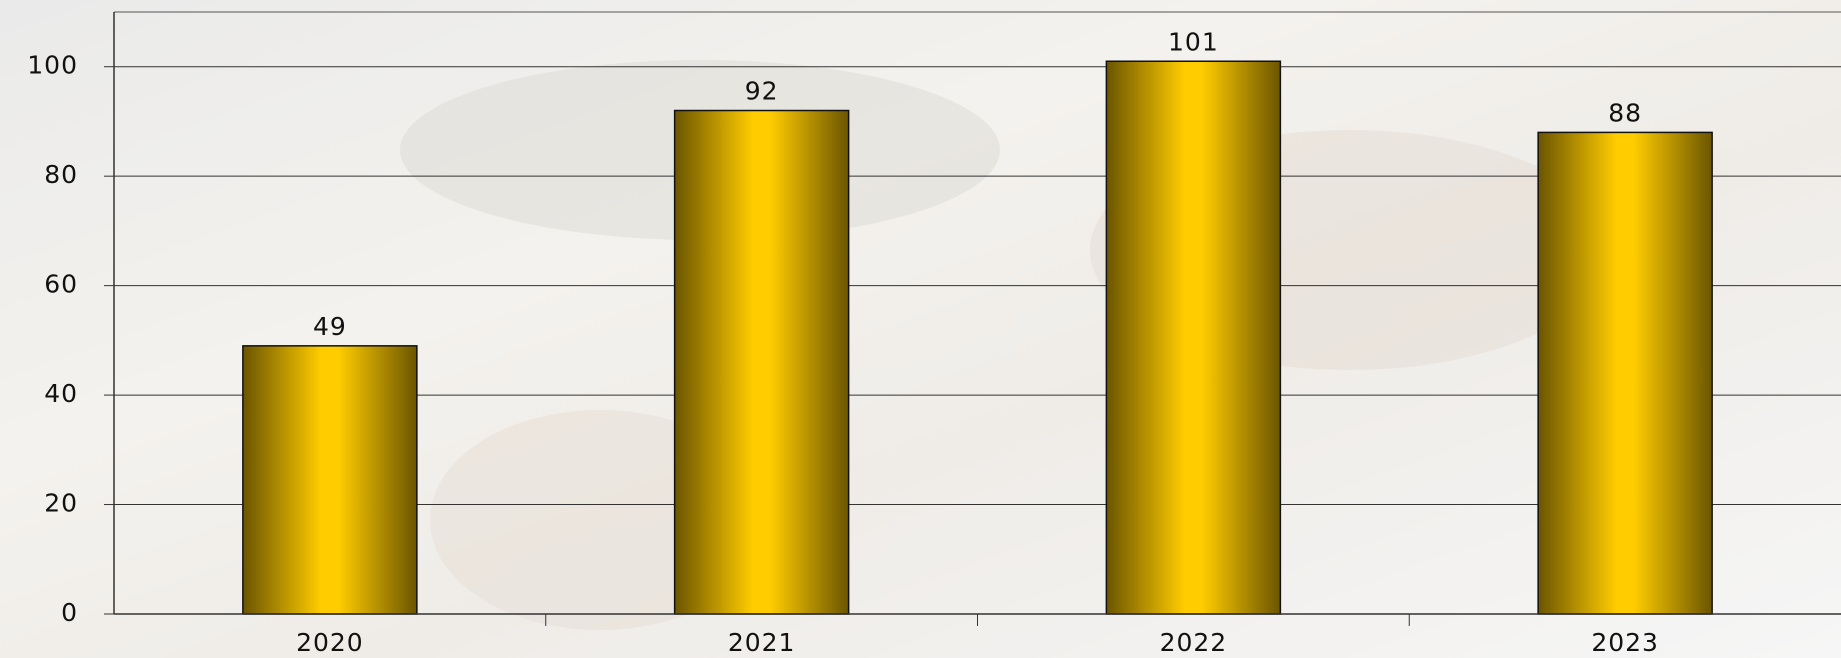  I want to click on x-tick-label: 2022, so click(1194, 642).